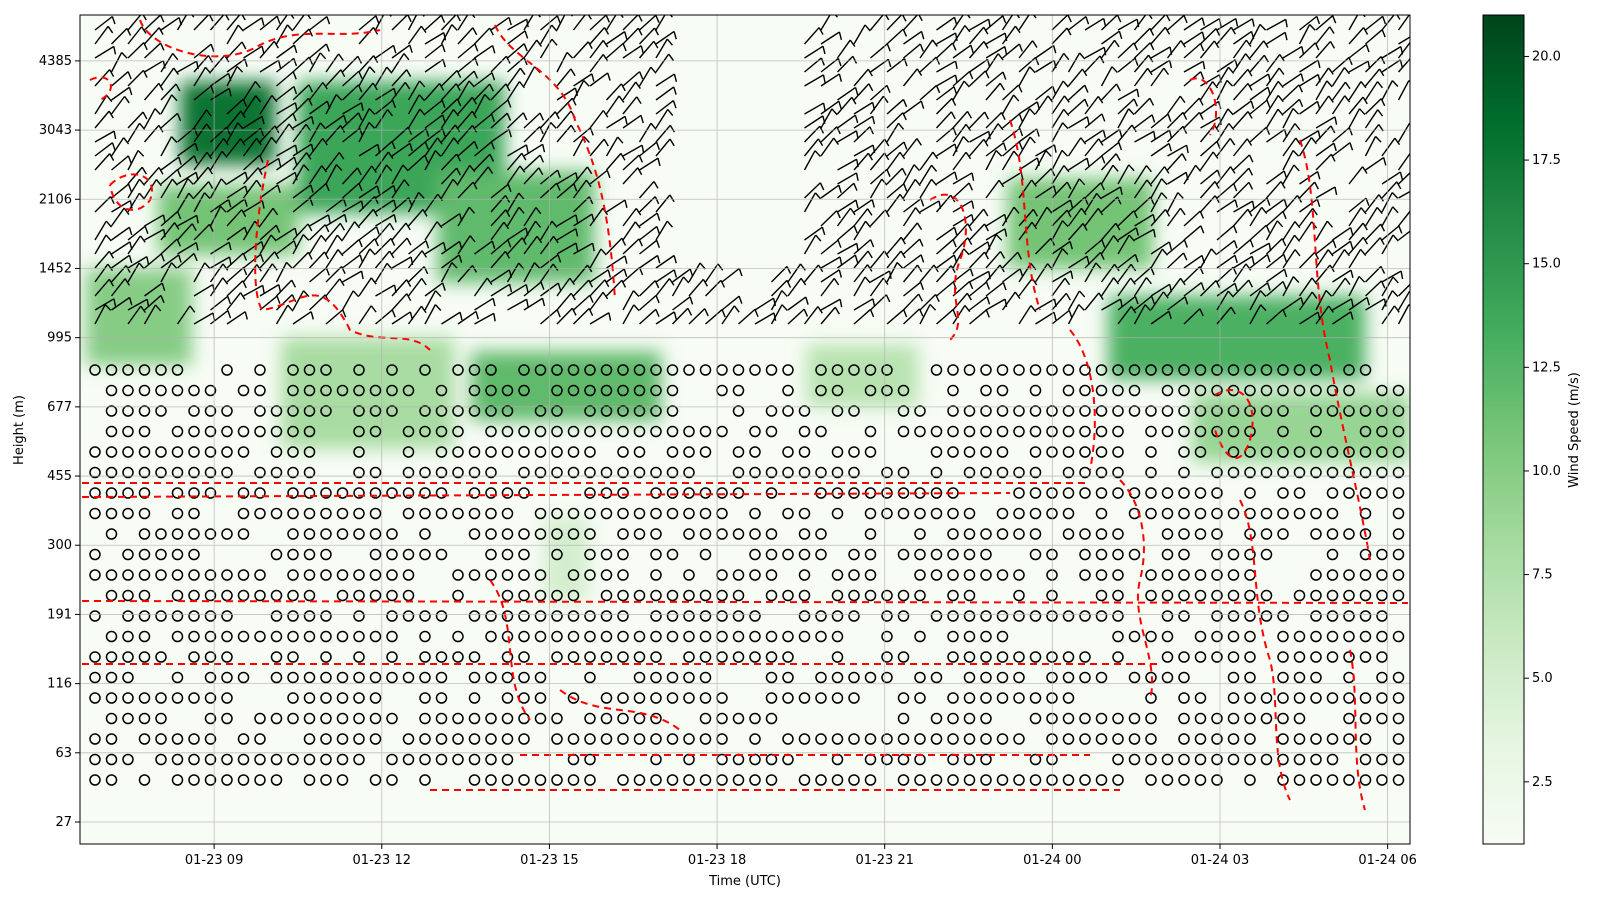 This screenshot has width=1600, height=900. I want to click on contour-line, so click(1025, 215).